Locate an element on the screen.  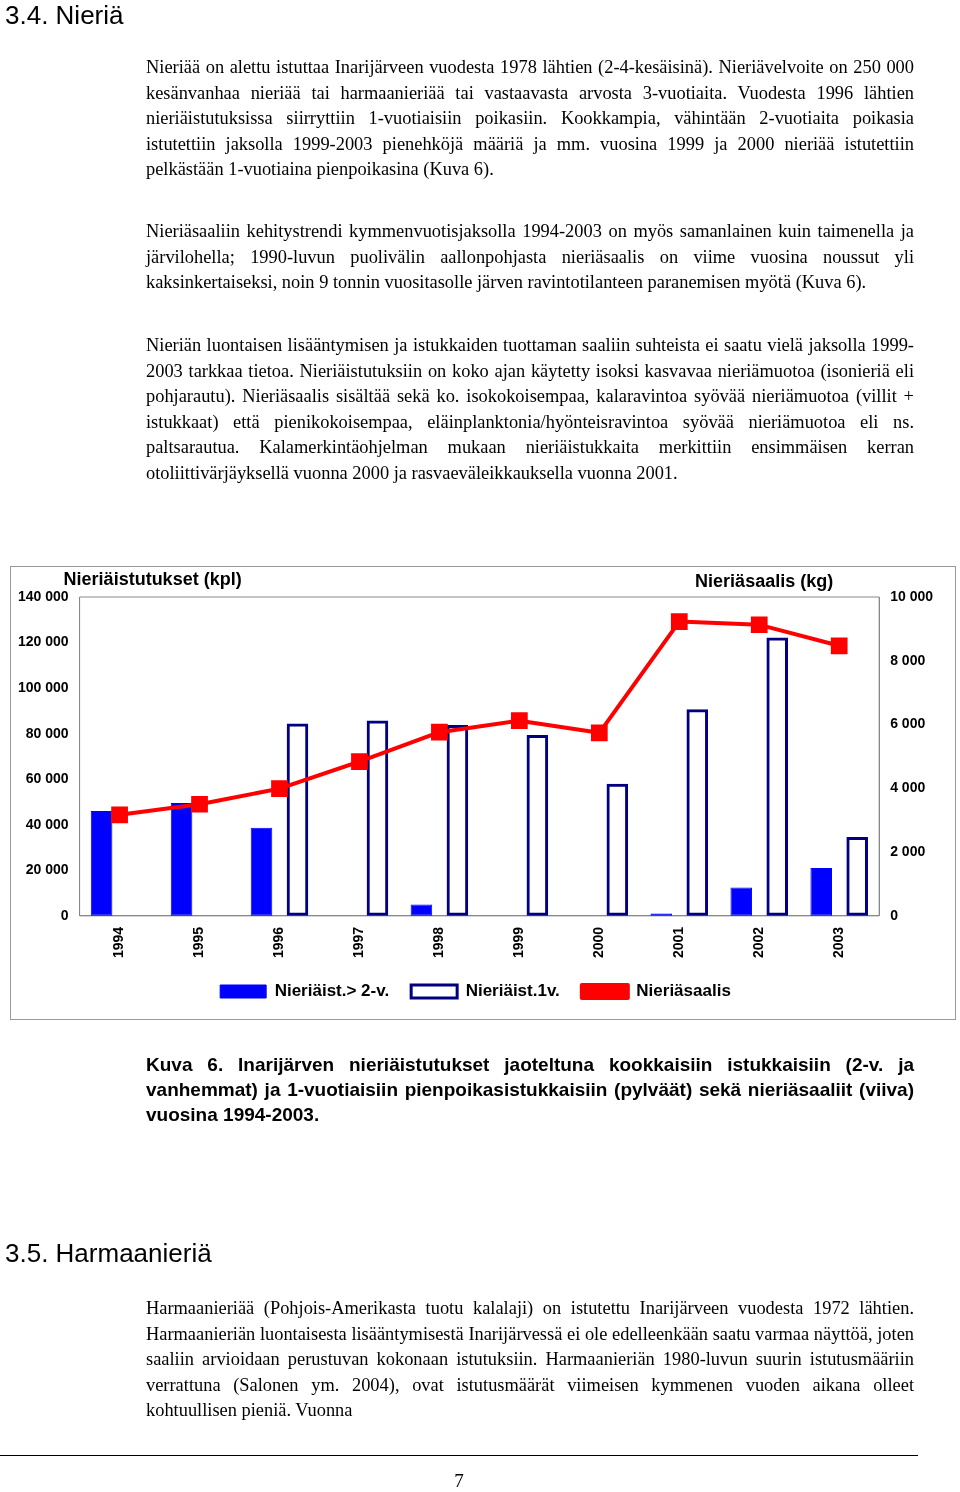
text: 7 is located at coordinates (459, 1473).